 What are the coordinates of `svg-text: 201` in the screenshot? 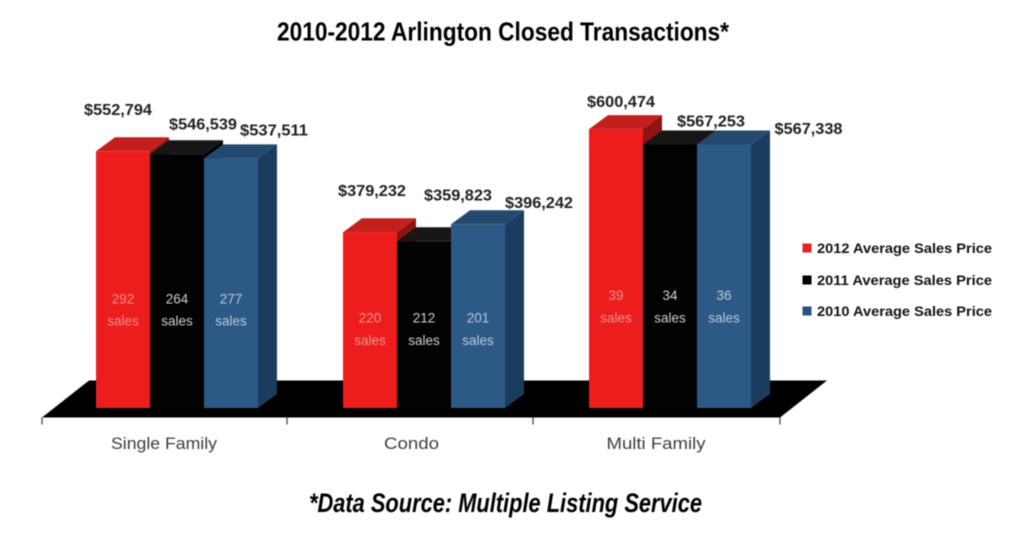 It's located at (478, 318).